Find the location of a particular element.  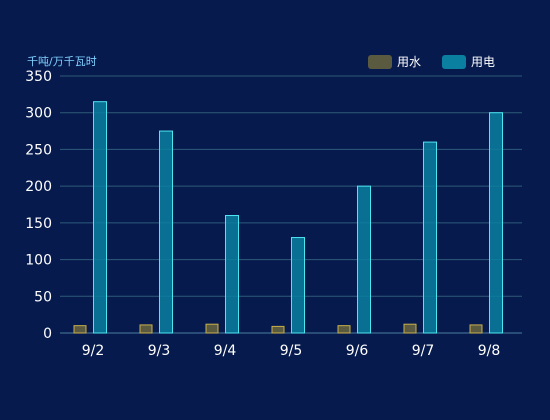

x-tick-label: 9/2 is located at coordinates (93, 351).